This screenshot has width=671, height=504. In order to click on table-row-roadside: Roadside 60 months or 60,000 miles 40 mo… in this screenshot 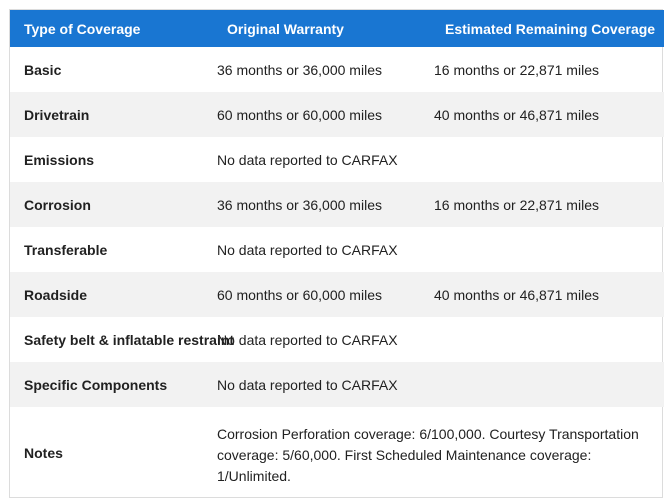, I will do `click(337, 294)`.